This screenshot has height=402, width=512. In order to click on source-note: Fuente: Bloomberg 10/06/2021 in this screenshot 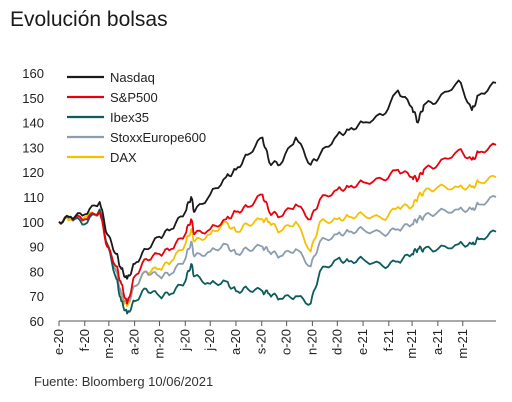, I will do `click(124, 381)`.